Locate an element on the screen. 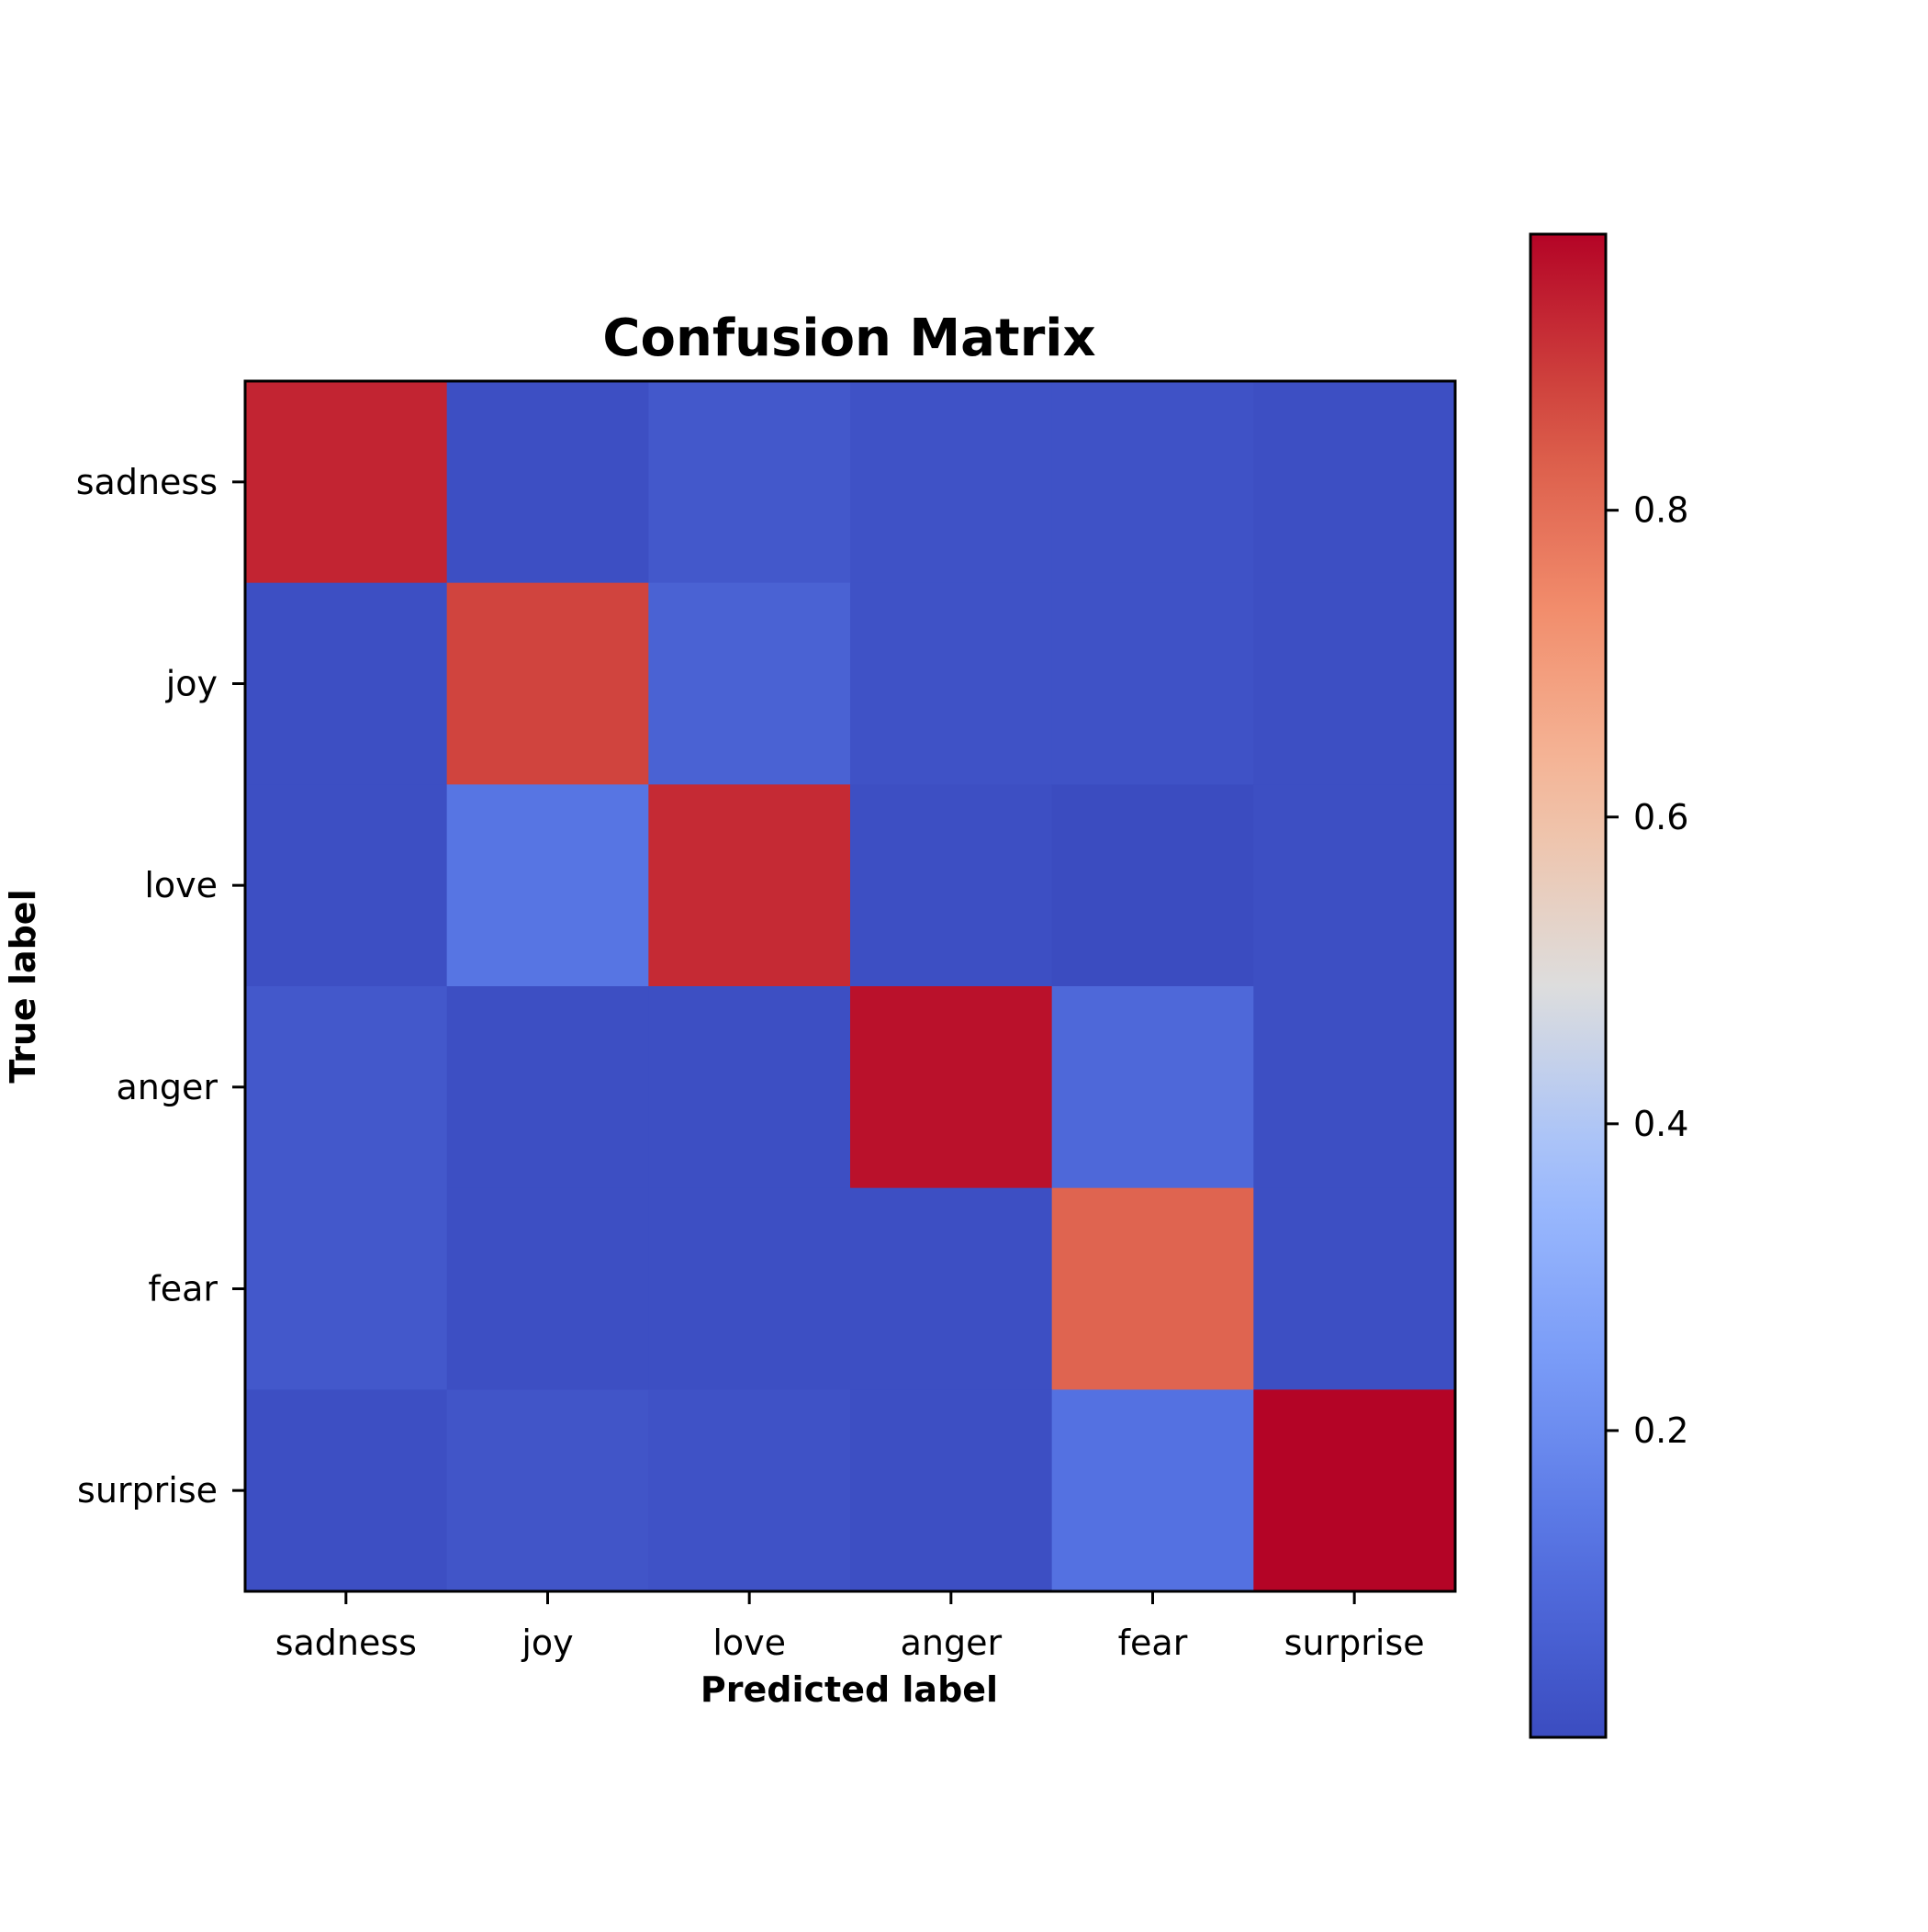 Image resolution: width=1928 pixels, height=1932 pixels. heatmap-cell-fear-surprise is located at coordinates (1354, 1288).